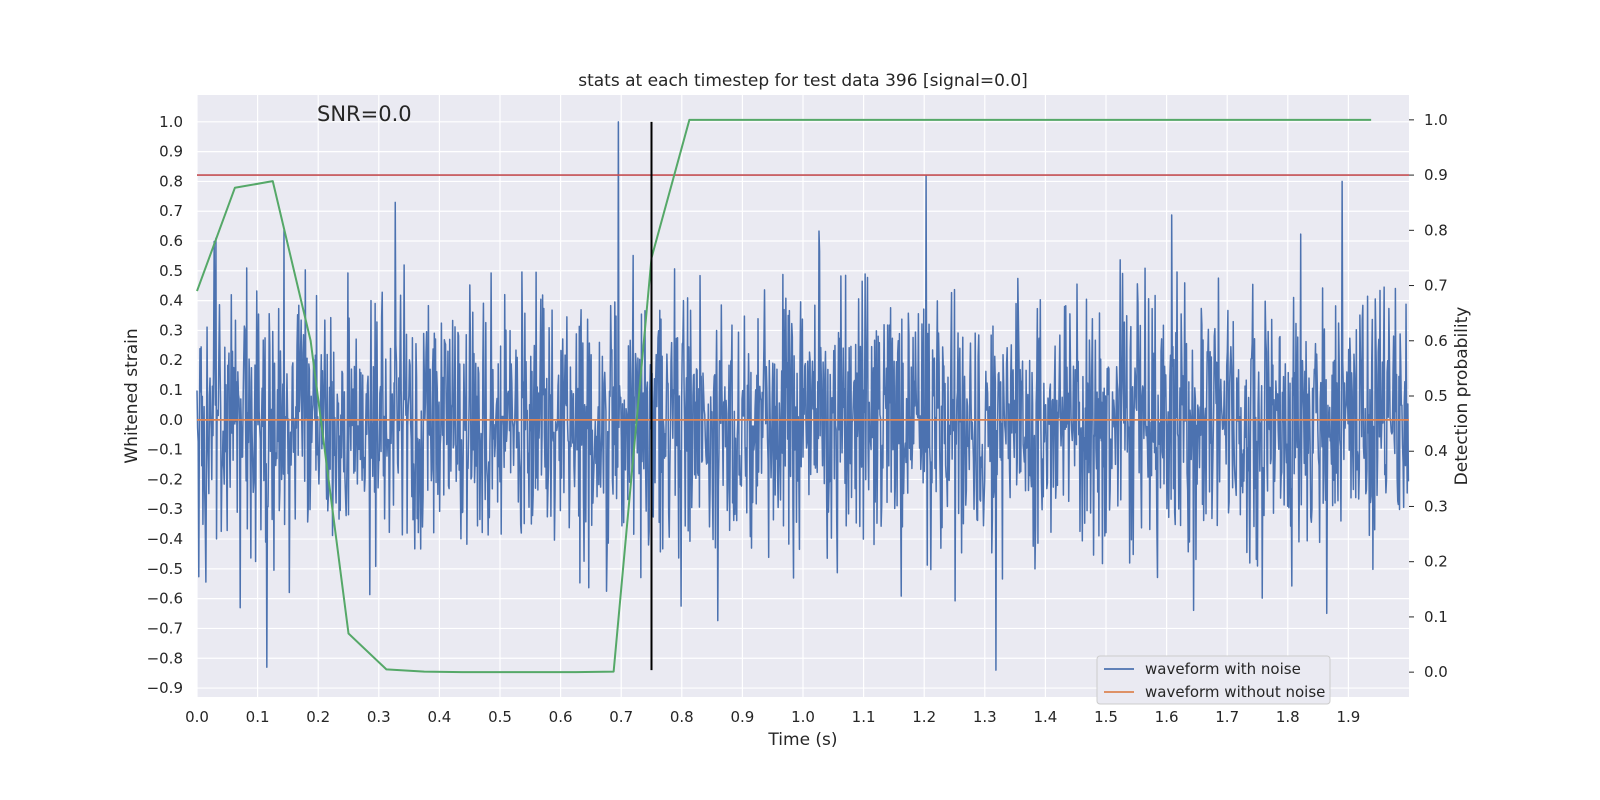  I want to click on y-tick-label: 0.7, so click(171, 211).